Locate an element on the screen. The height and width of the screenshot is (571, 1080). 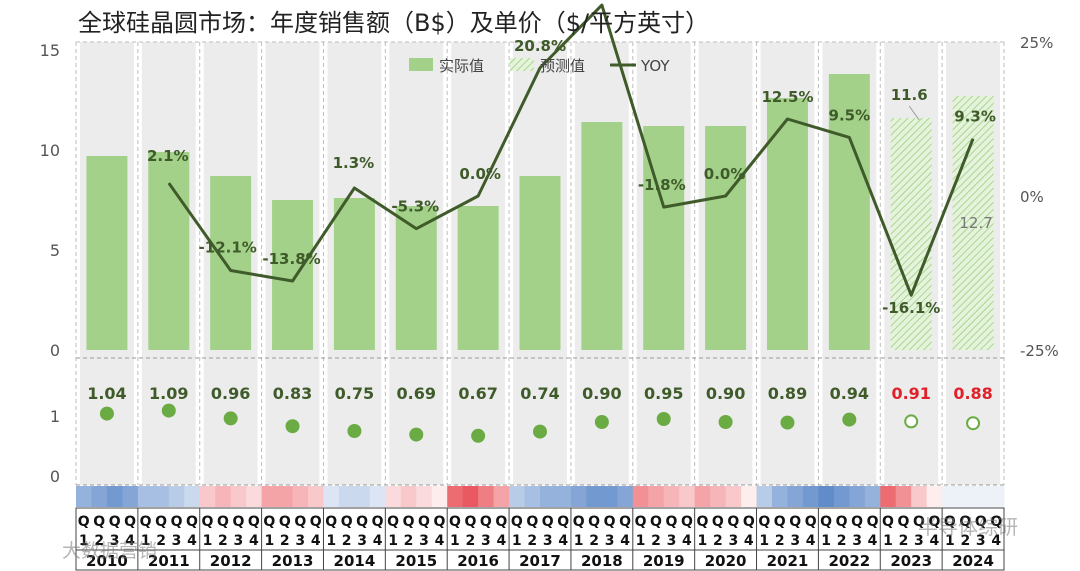
legend-forecast-swatch is located at coordinates (522, 64).